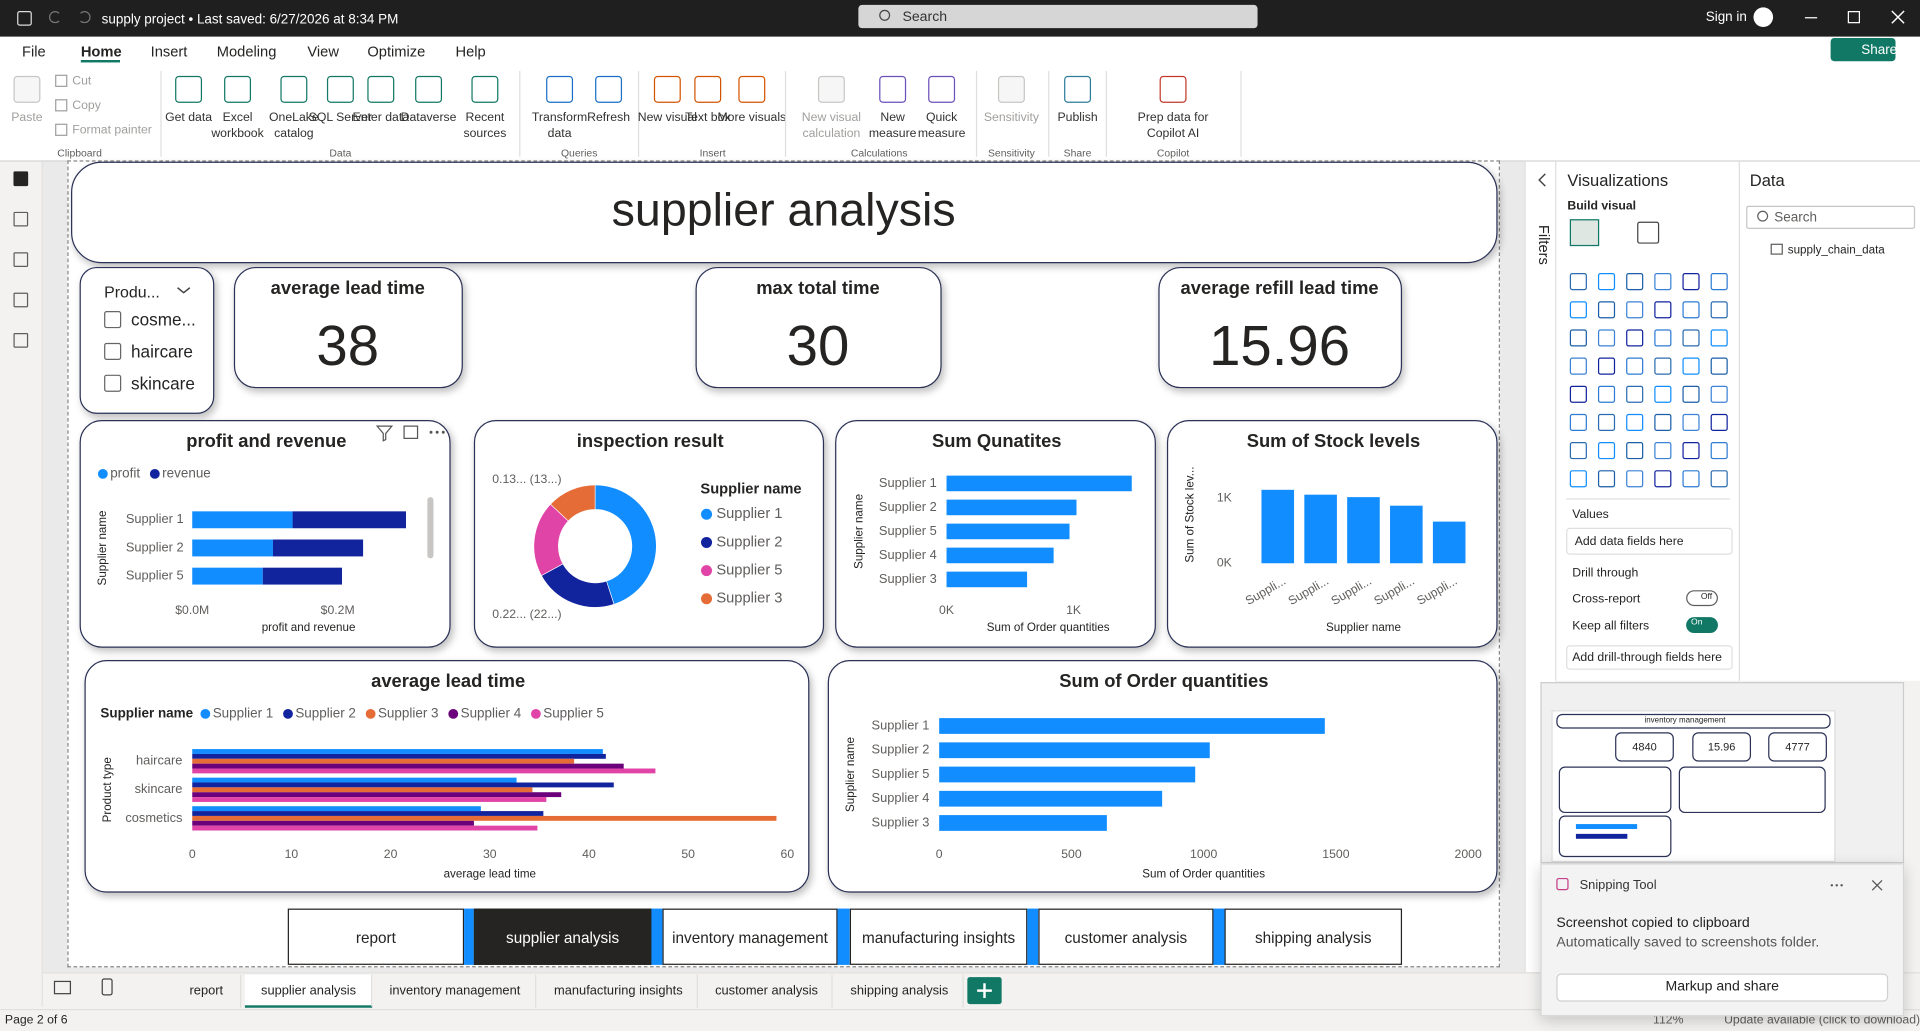 Image resolution: width=1920 pixels, height=1032 pixels. What do you see at coordinates (206, 990) in the screenshot?
I see `page-tab-label: report` at bounding box center [206, 990].